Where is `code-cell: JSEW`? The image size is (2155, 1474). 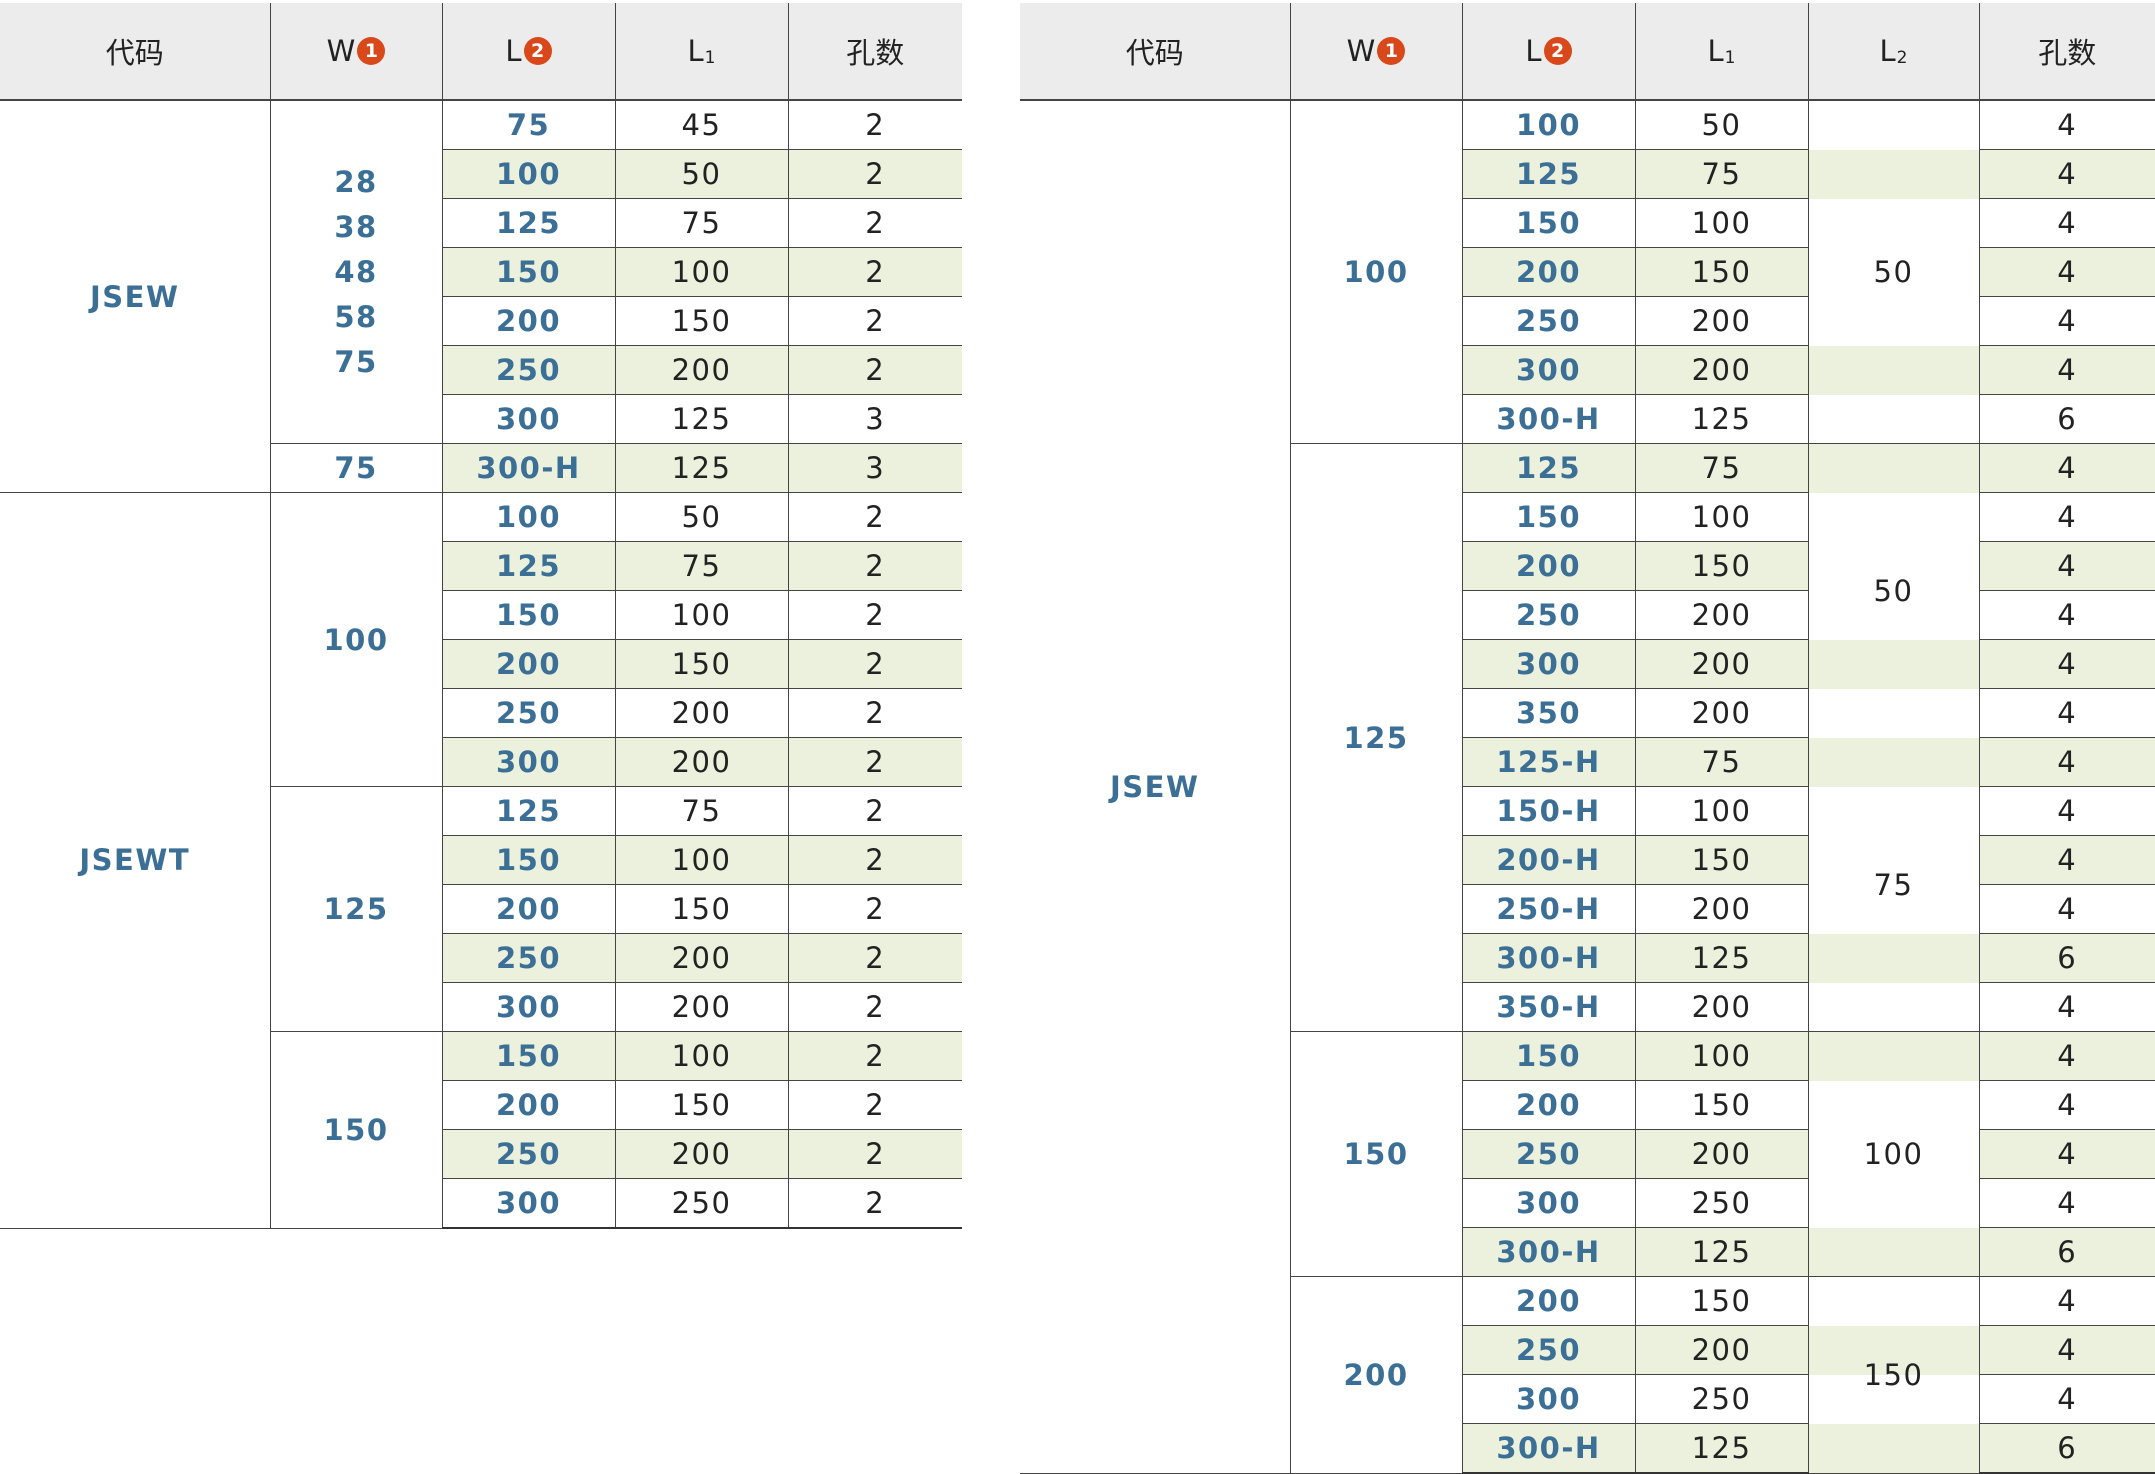 code-cell: JSEW is located at coordinates (1155, 787).